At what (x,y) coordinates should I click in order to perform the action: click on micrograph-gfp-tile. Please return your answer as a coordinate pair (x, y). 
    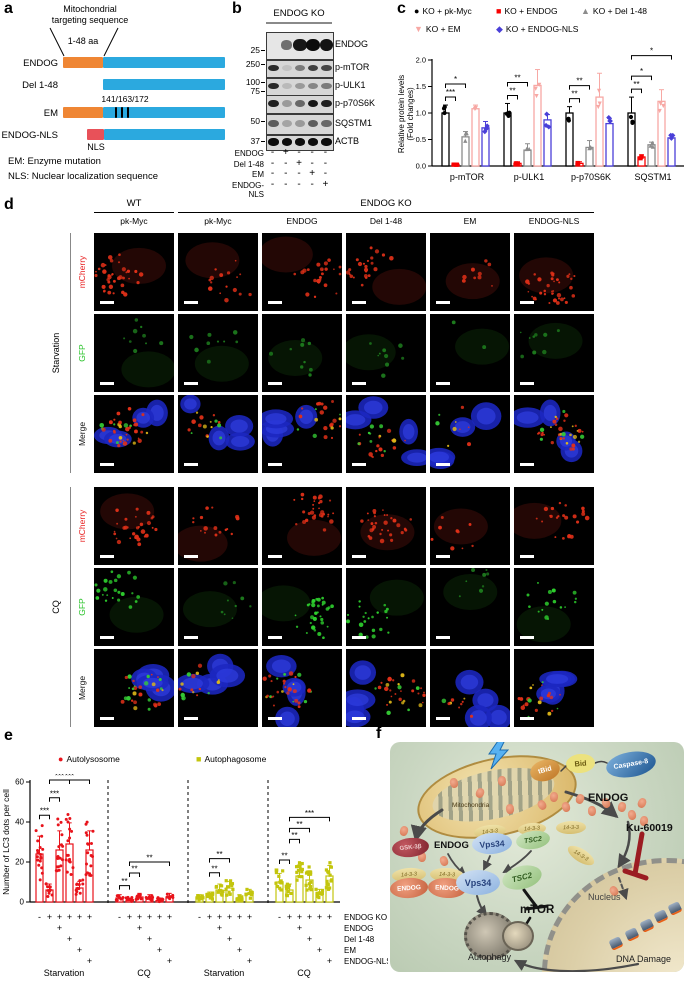
    Looking at the image, I should click on (134, 607).